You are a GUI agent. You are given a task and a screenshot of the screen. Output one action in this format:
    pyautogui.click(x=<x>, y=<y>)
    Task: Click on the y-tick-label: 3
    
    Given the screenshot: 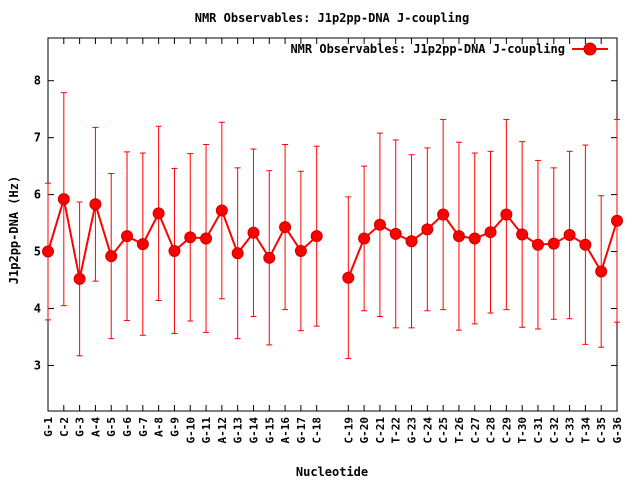 What is the action you would take?
    pyautogui.click(x=37, y=365)
    